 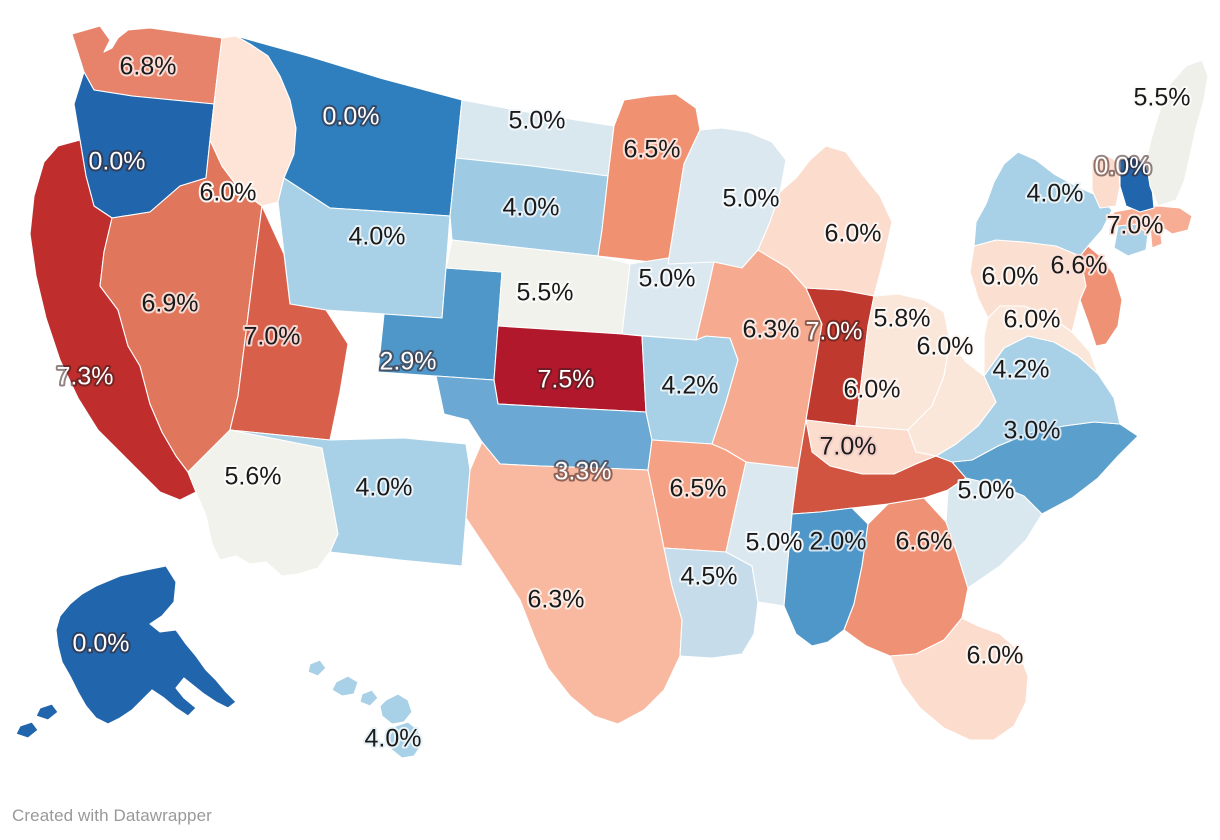 I want to click on state-ma, so click(x=1152, y=220).